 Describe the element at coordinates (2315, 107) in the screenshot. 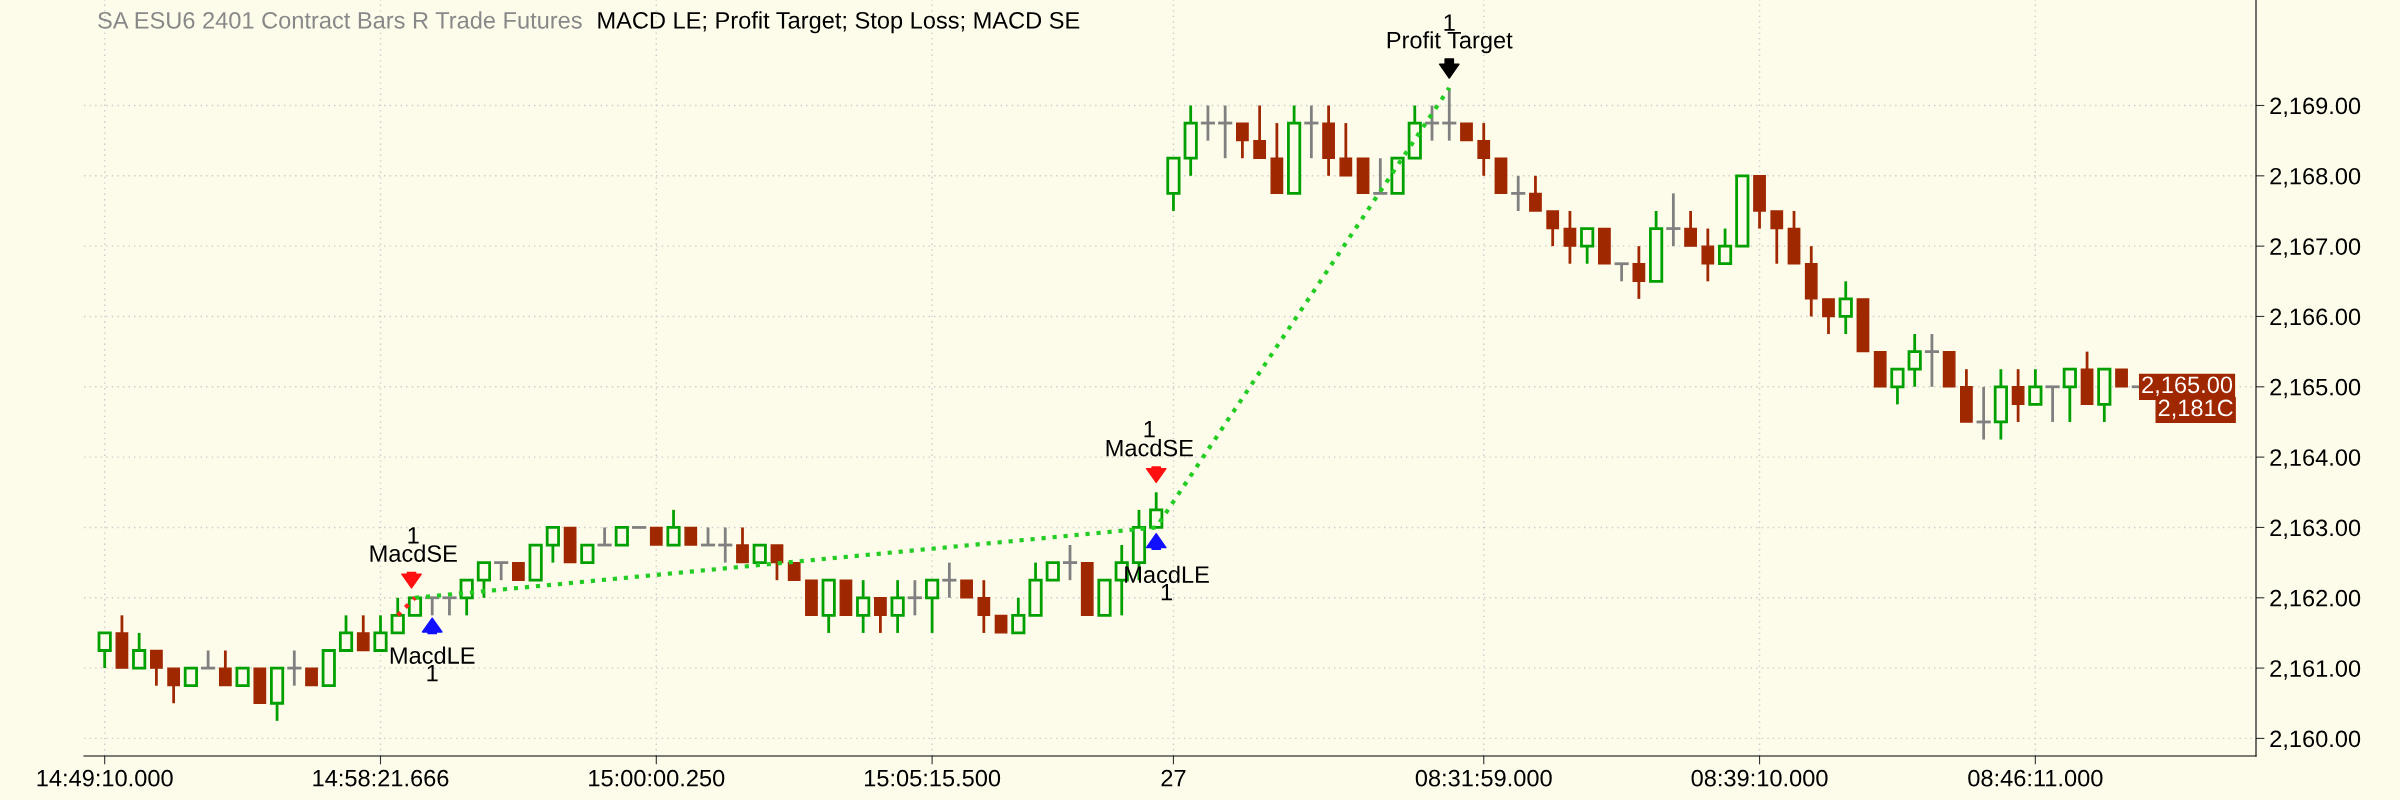

I see `y-tick-label: 2,169.00` at that location.